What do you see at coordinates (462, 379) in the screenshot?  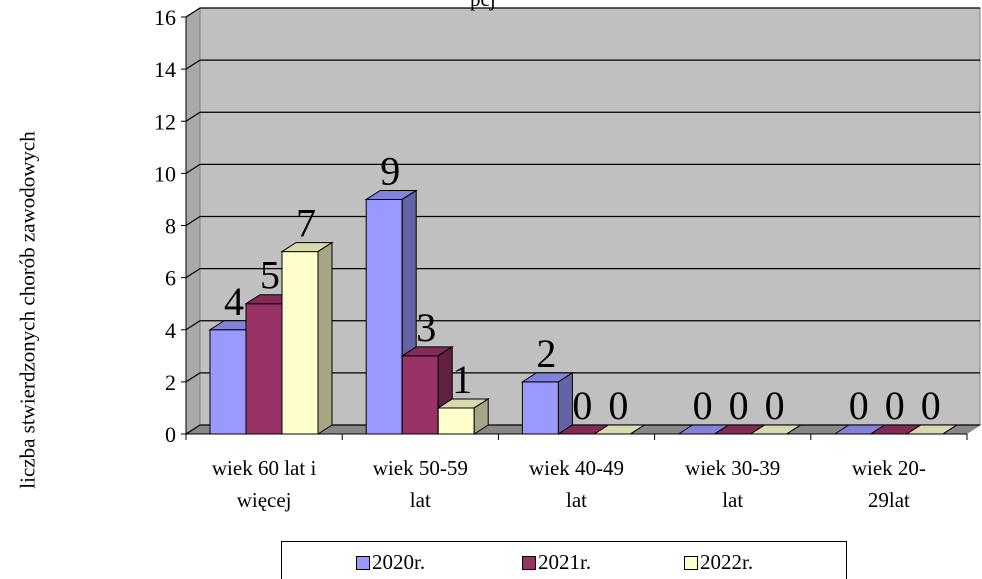 I see `data-label: 1` at bounding box center [462, 379].